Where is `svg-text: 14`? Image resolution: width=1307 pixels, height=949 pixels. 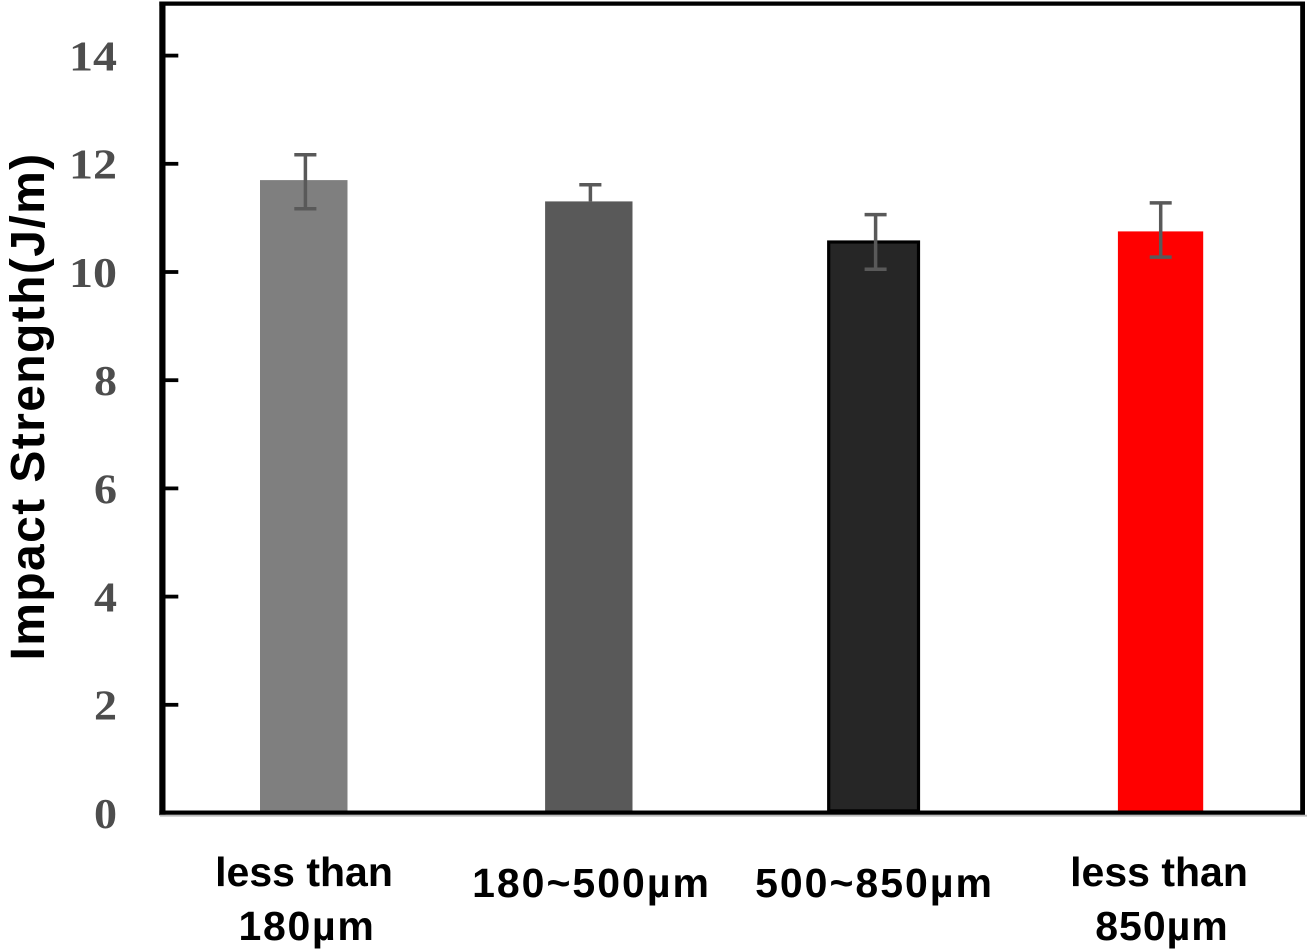 svg-text: 14 is located at coordinates (93, 58).